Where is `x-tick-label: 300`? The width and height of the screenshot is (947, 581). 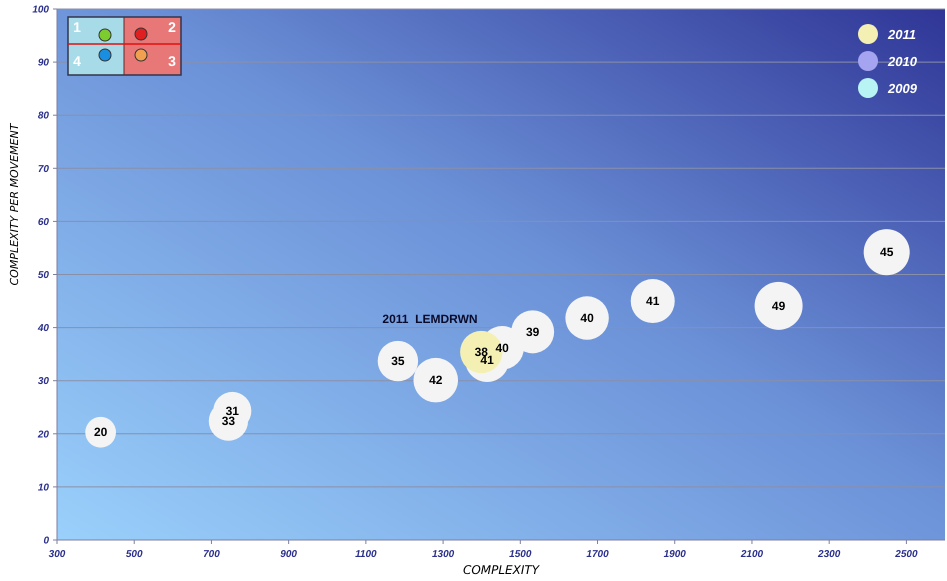
x-tick-label: 300 is located at coordinates (57, 554).